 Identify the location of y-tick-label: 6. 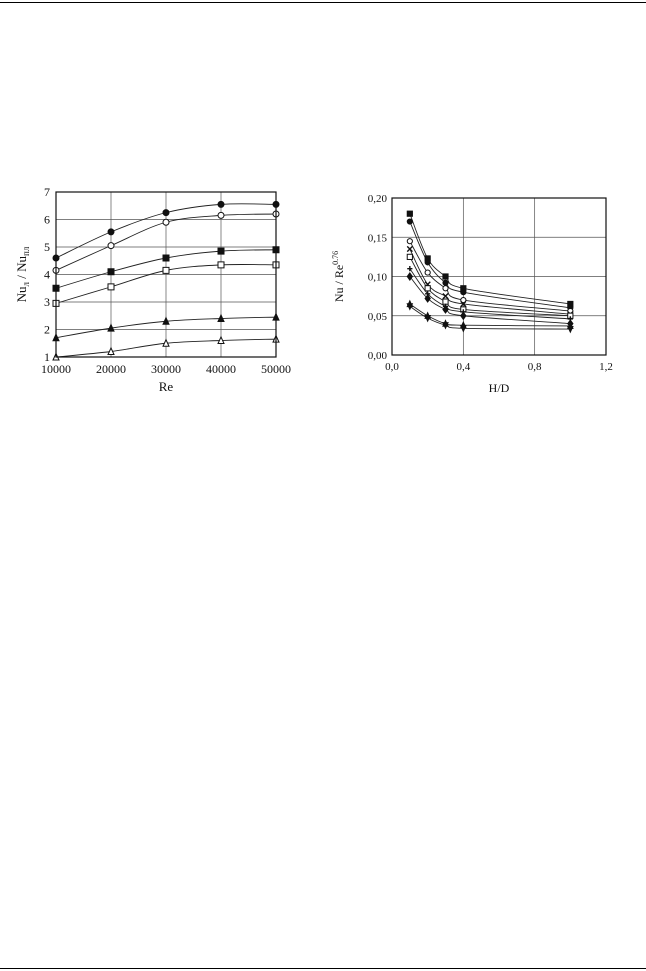
(47, 220).